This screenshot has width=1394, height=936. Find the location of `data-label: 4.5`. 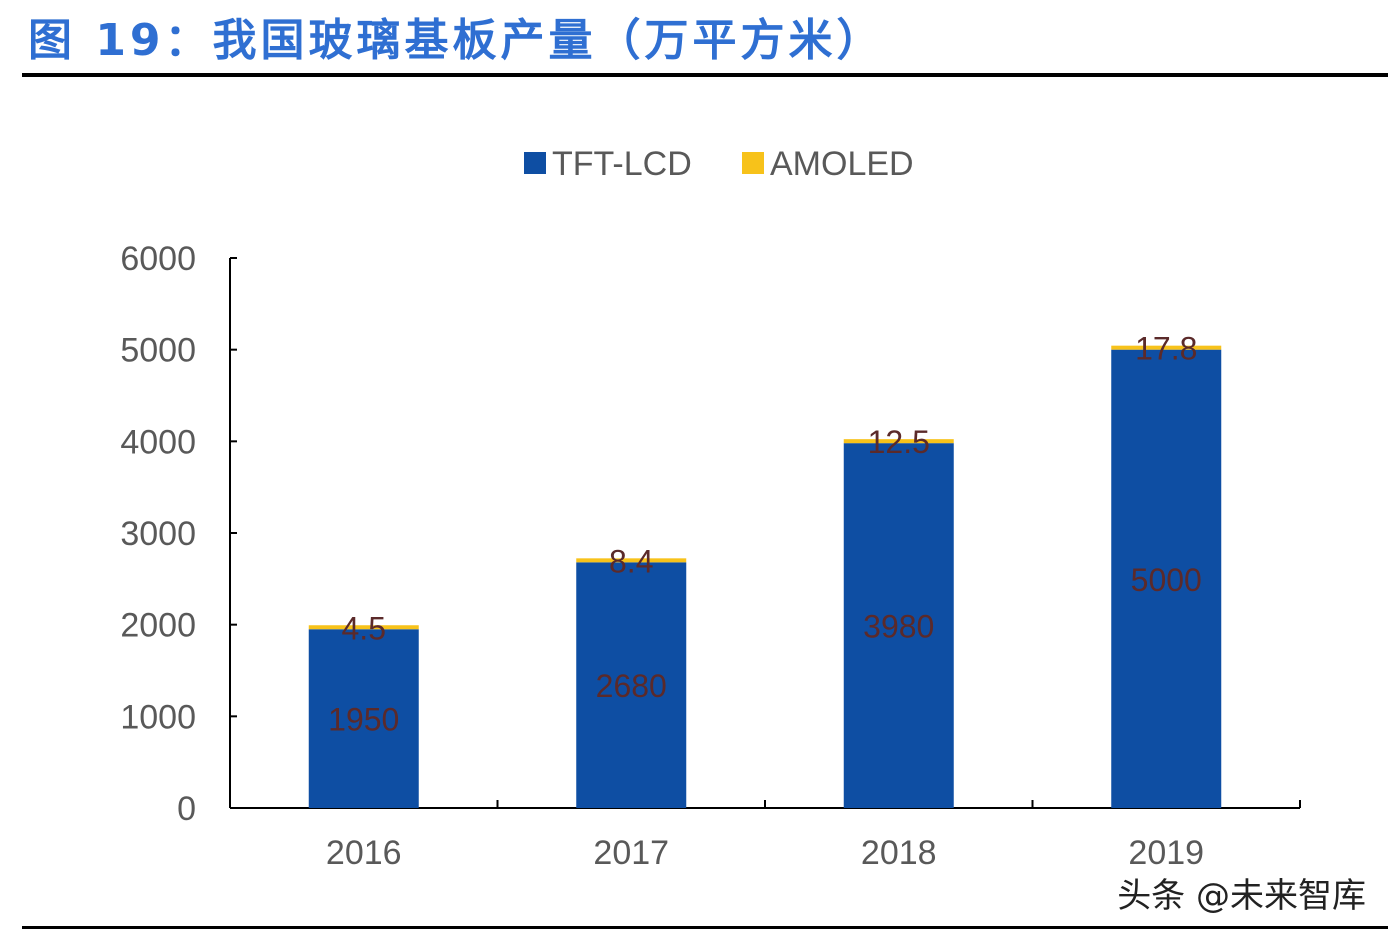

data-label: 4.5 is located at coordinates (364, 628).